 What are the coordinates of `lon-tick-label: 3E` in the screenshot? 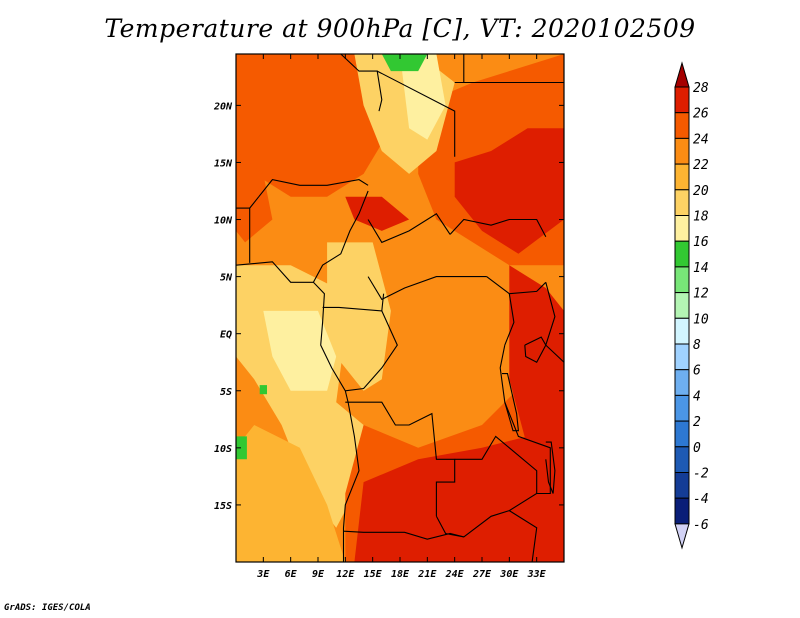 It's located at (263, 574).